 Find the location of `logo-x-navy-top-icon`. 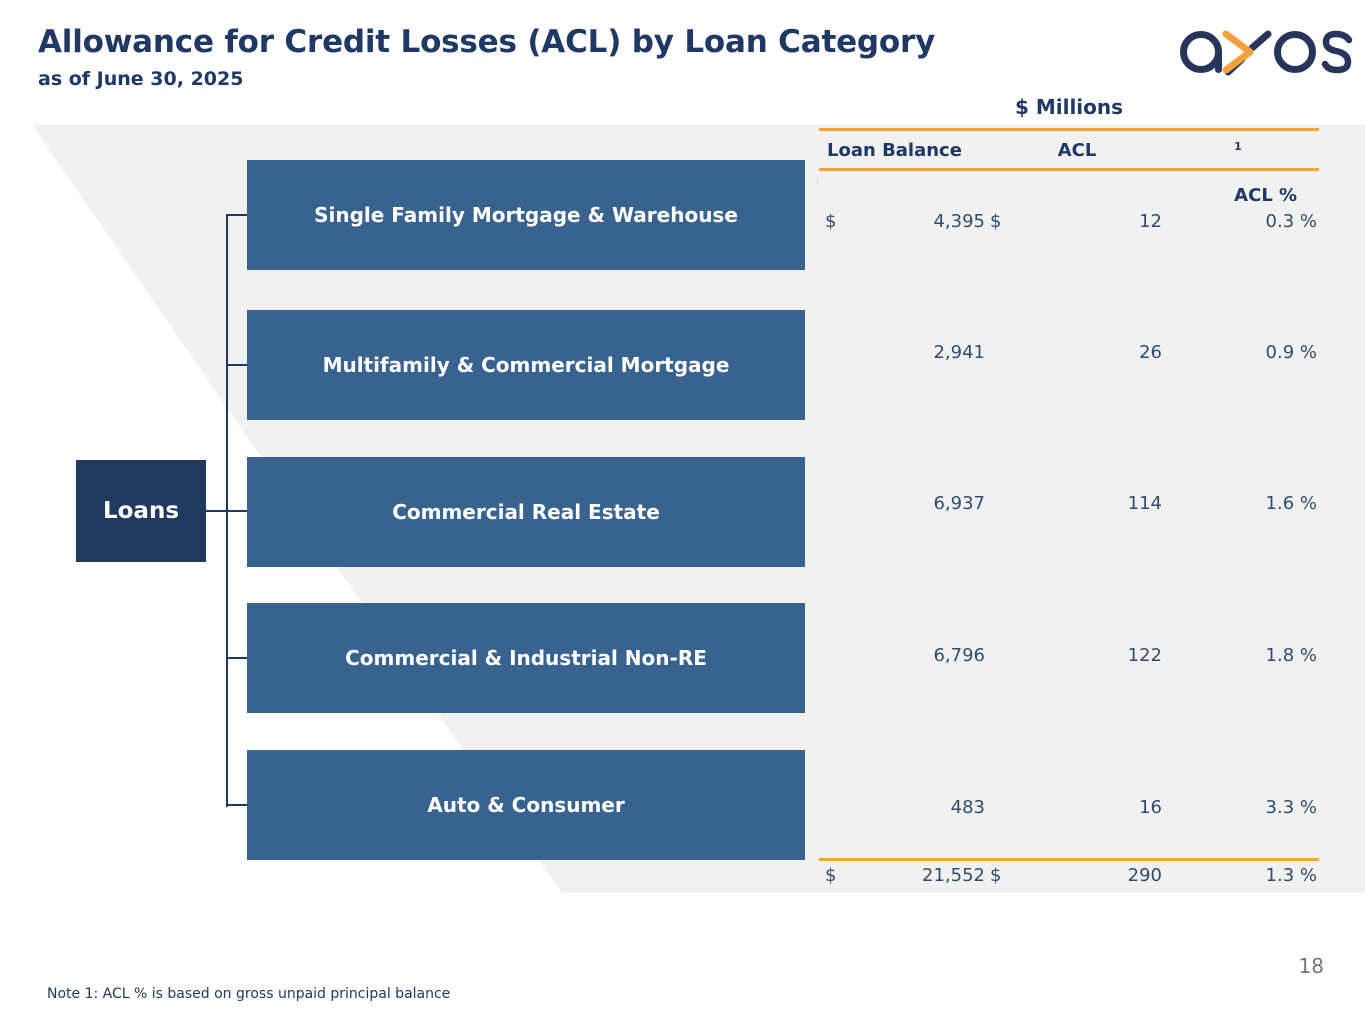

logo-x-navy-top-icon is located at coordinates (1260, 41).